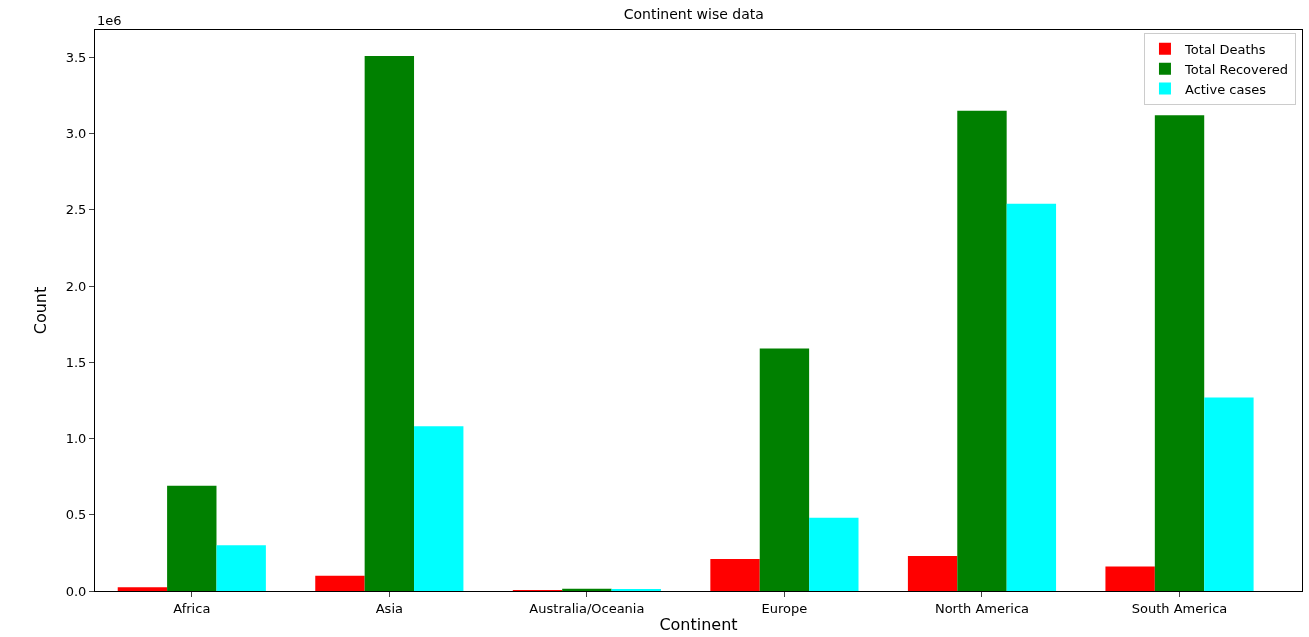 The image size is (1309, 637). I want to click on x-tick-label: Europe, so click(784, 608).